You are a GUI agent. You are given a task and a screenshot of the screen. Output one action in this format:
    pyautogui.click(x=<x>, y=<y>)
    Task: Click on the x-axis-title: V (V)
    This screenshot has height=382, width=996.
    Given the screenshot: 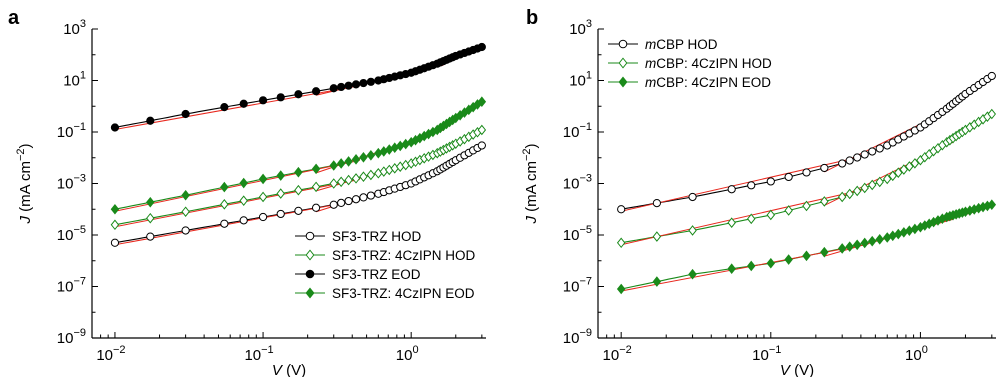 What is the action you would take?
    pyautogui.click(x=289, y=369)
    